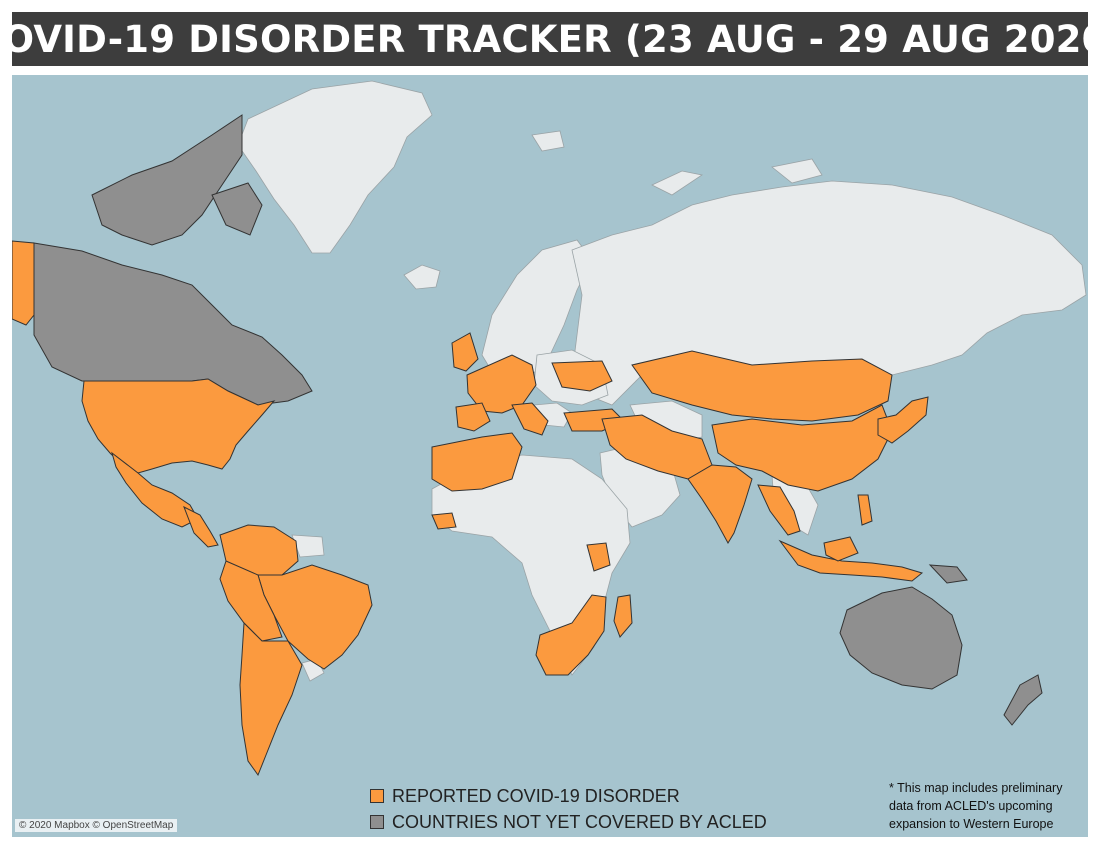 This screenshot has width=1100, height=850. Describe the element at coordinates (477, 462) in the screenshot. I see `north-africa` at that location.